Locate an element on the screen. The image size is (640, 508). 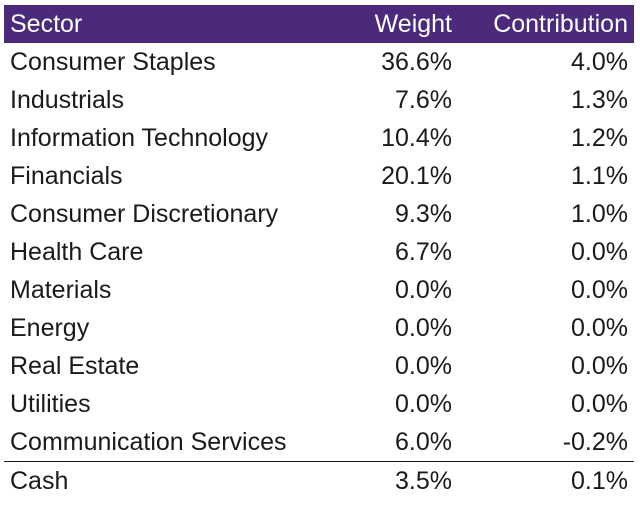
contribution-cell: -0.2% is located at coordinates (595, 442).